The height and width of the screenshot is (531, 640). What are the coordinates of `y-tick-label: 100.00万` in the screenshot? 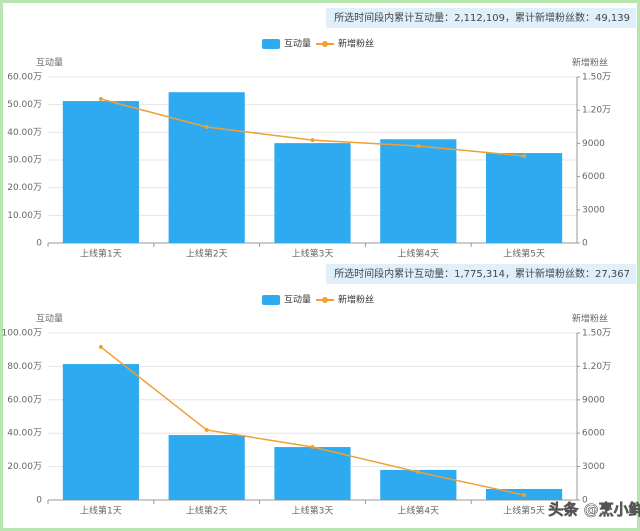 It's located at (22, 334).